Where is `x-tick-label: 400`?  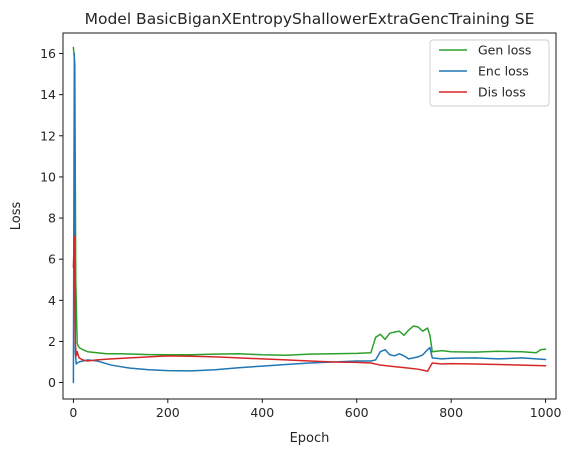 x-tick-label: 400 is located at coordinates (262, 412).